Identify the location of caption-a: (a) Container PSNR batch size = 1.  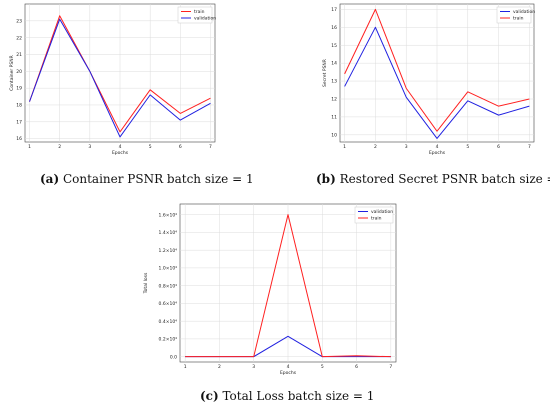
(147, 179).